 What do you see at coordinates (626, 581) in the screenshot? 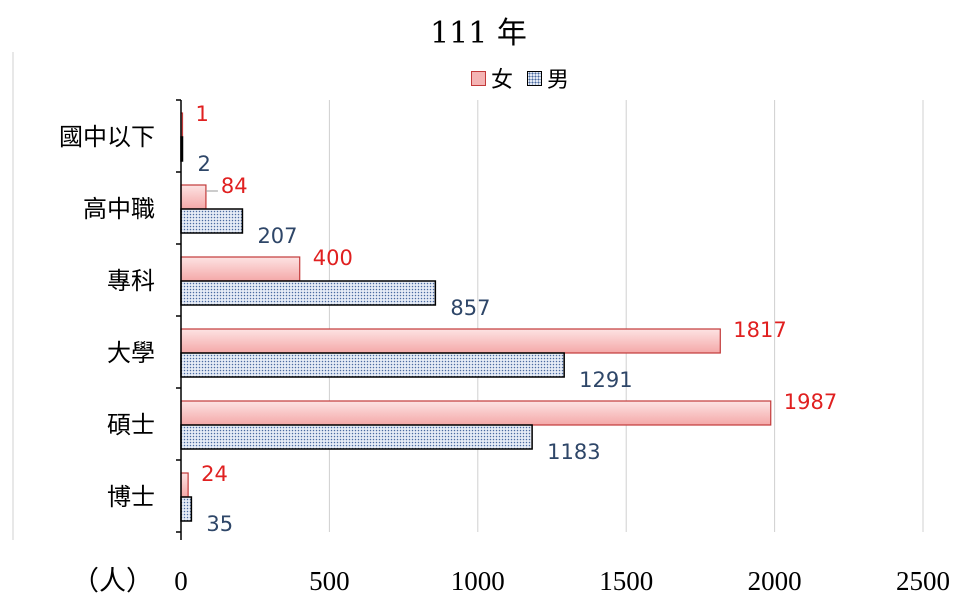
I see `x-tick-label: 1500` at bounding box center [626, 581].